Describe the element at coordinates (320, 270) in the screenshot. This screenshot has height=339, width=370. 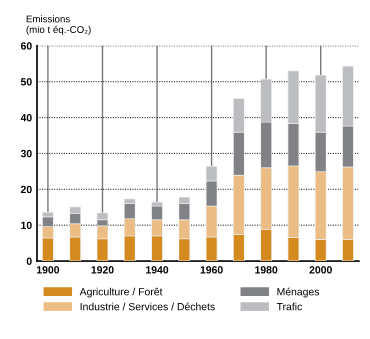
I see `x-tick-label: 2000` at that location.